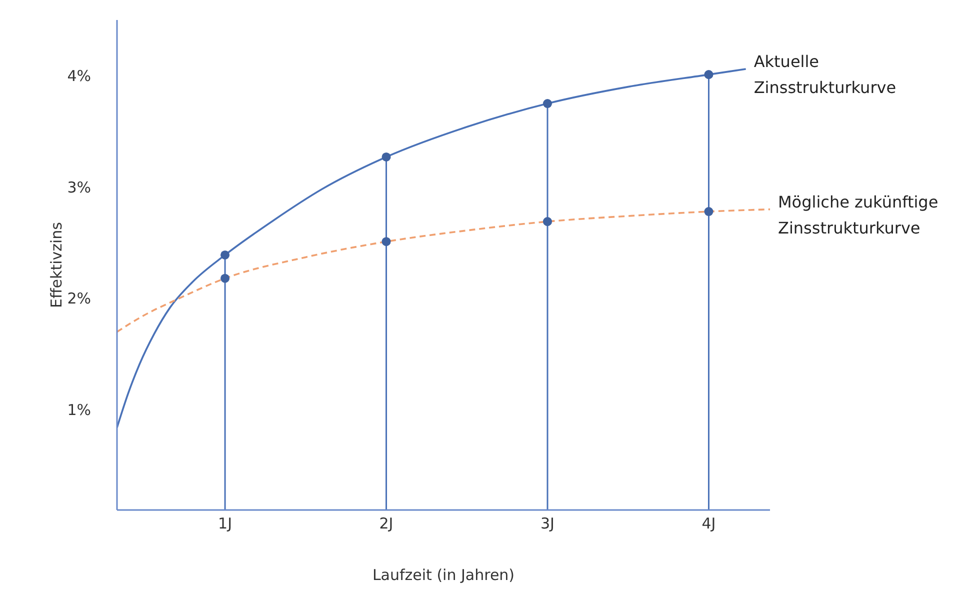 The width and height of the screenshot is (961, 608). I want to click on series-label: Mögliche zukünftige Zinsstrukturkurve, so click(858, 215).